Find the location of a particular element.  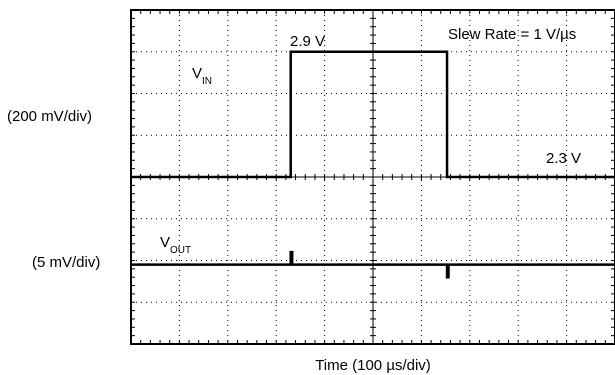

vout-trace is located at coordinates (373, 264).